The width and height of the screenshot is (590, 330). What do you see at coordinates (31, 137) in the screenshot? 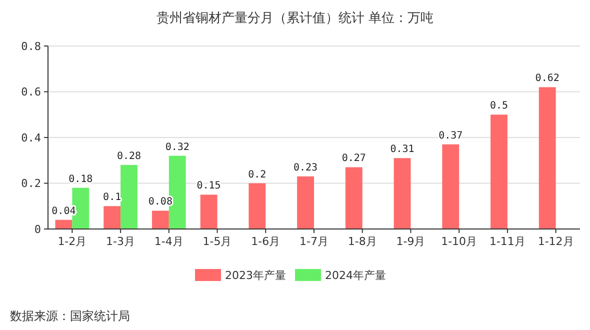
I see `y-tick-label: 0.4` at bounding box center [31, 137].